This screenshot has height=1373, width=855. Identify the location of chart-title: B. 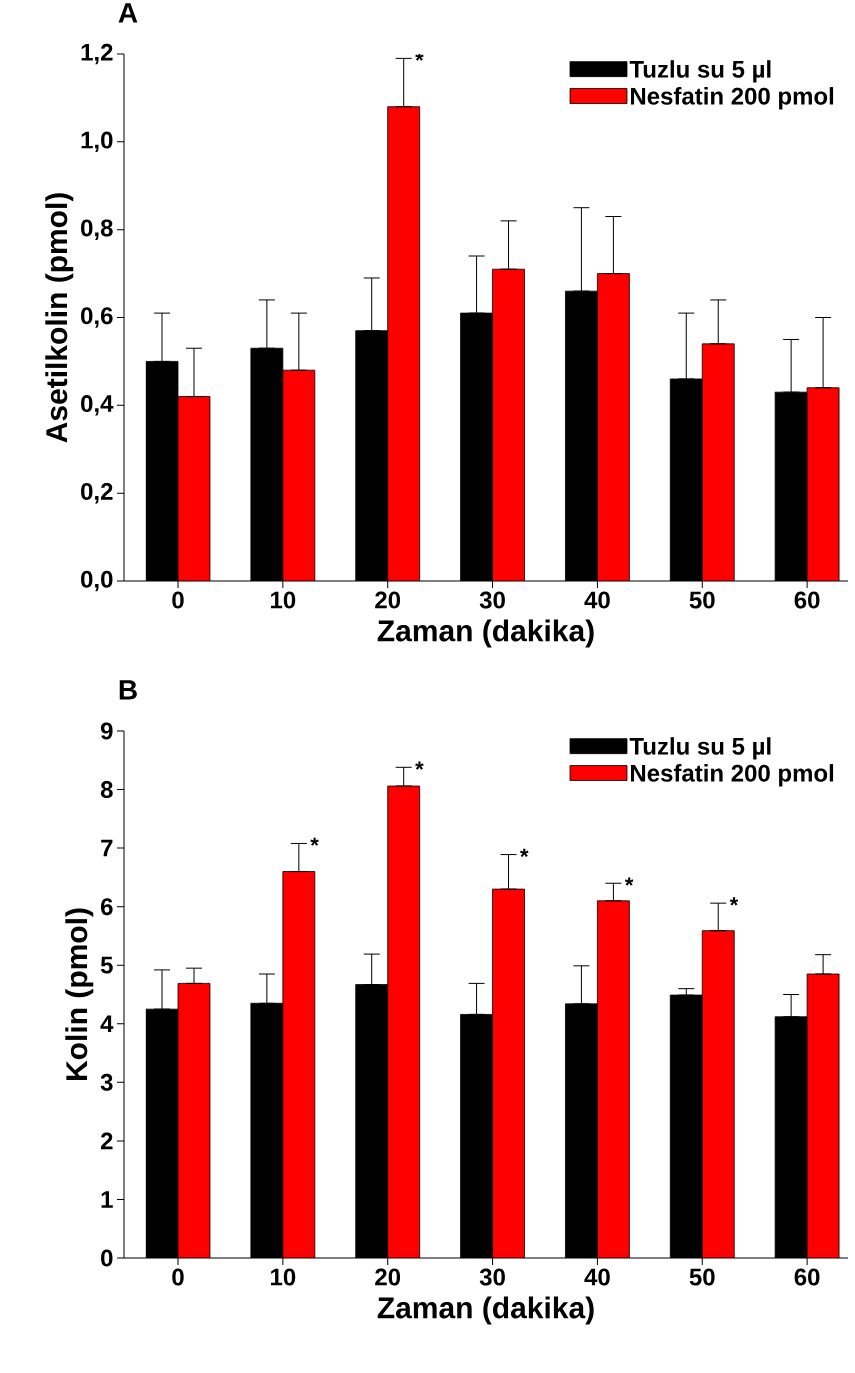
(128, 690).